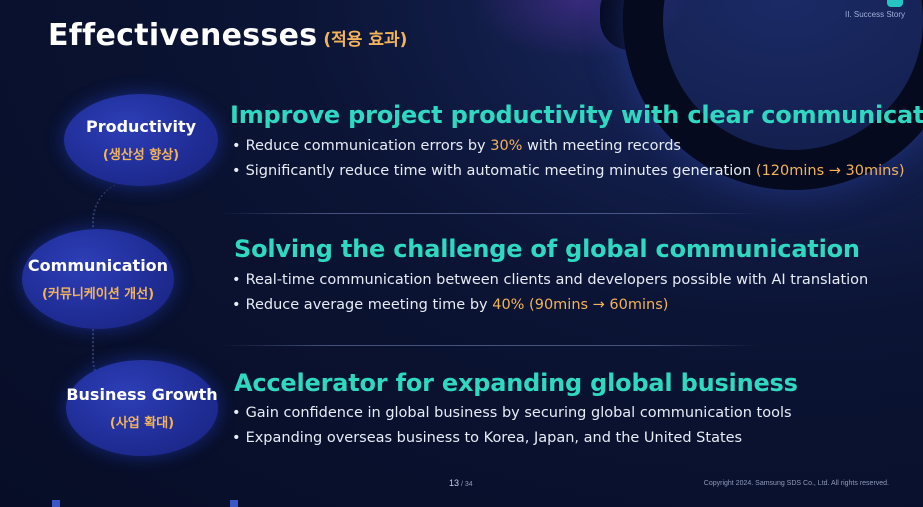  I want to click on pill-sublabel: (사업 확대), so click(142, 423).